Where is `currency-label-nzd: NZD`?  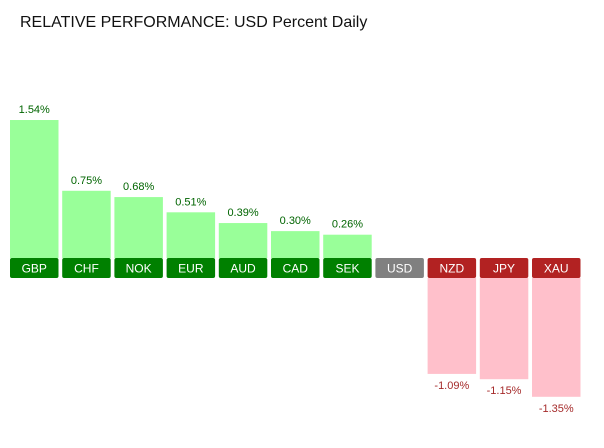 currency-label-nzd: NZD is located at coordinates (452, 269).